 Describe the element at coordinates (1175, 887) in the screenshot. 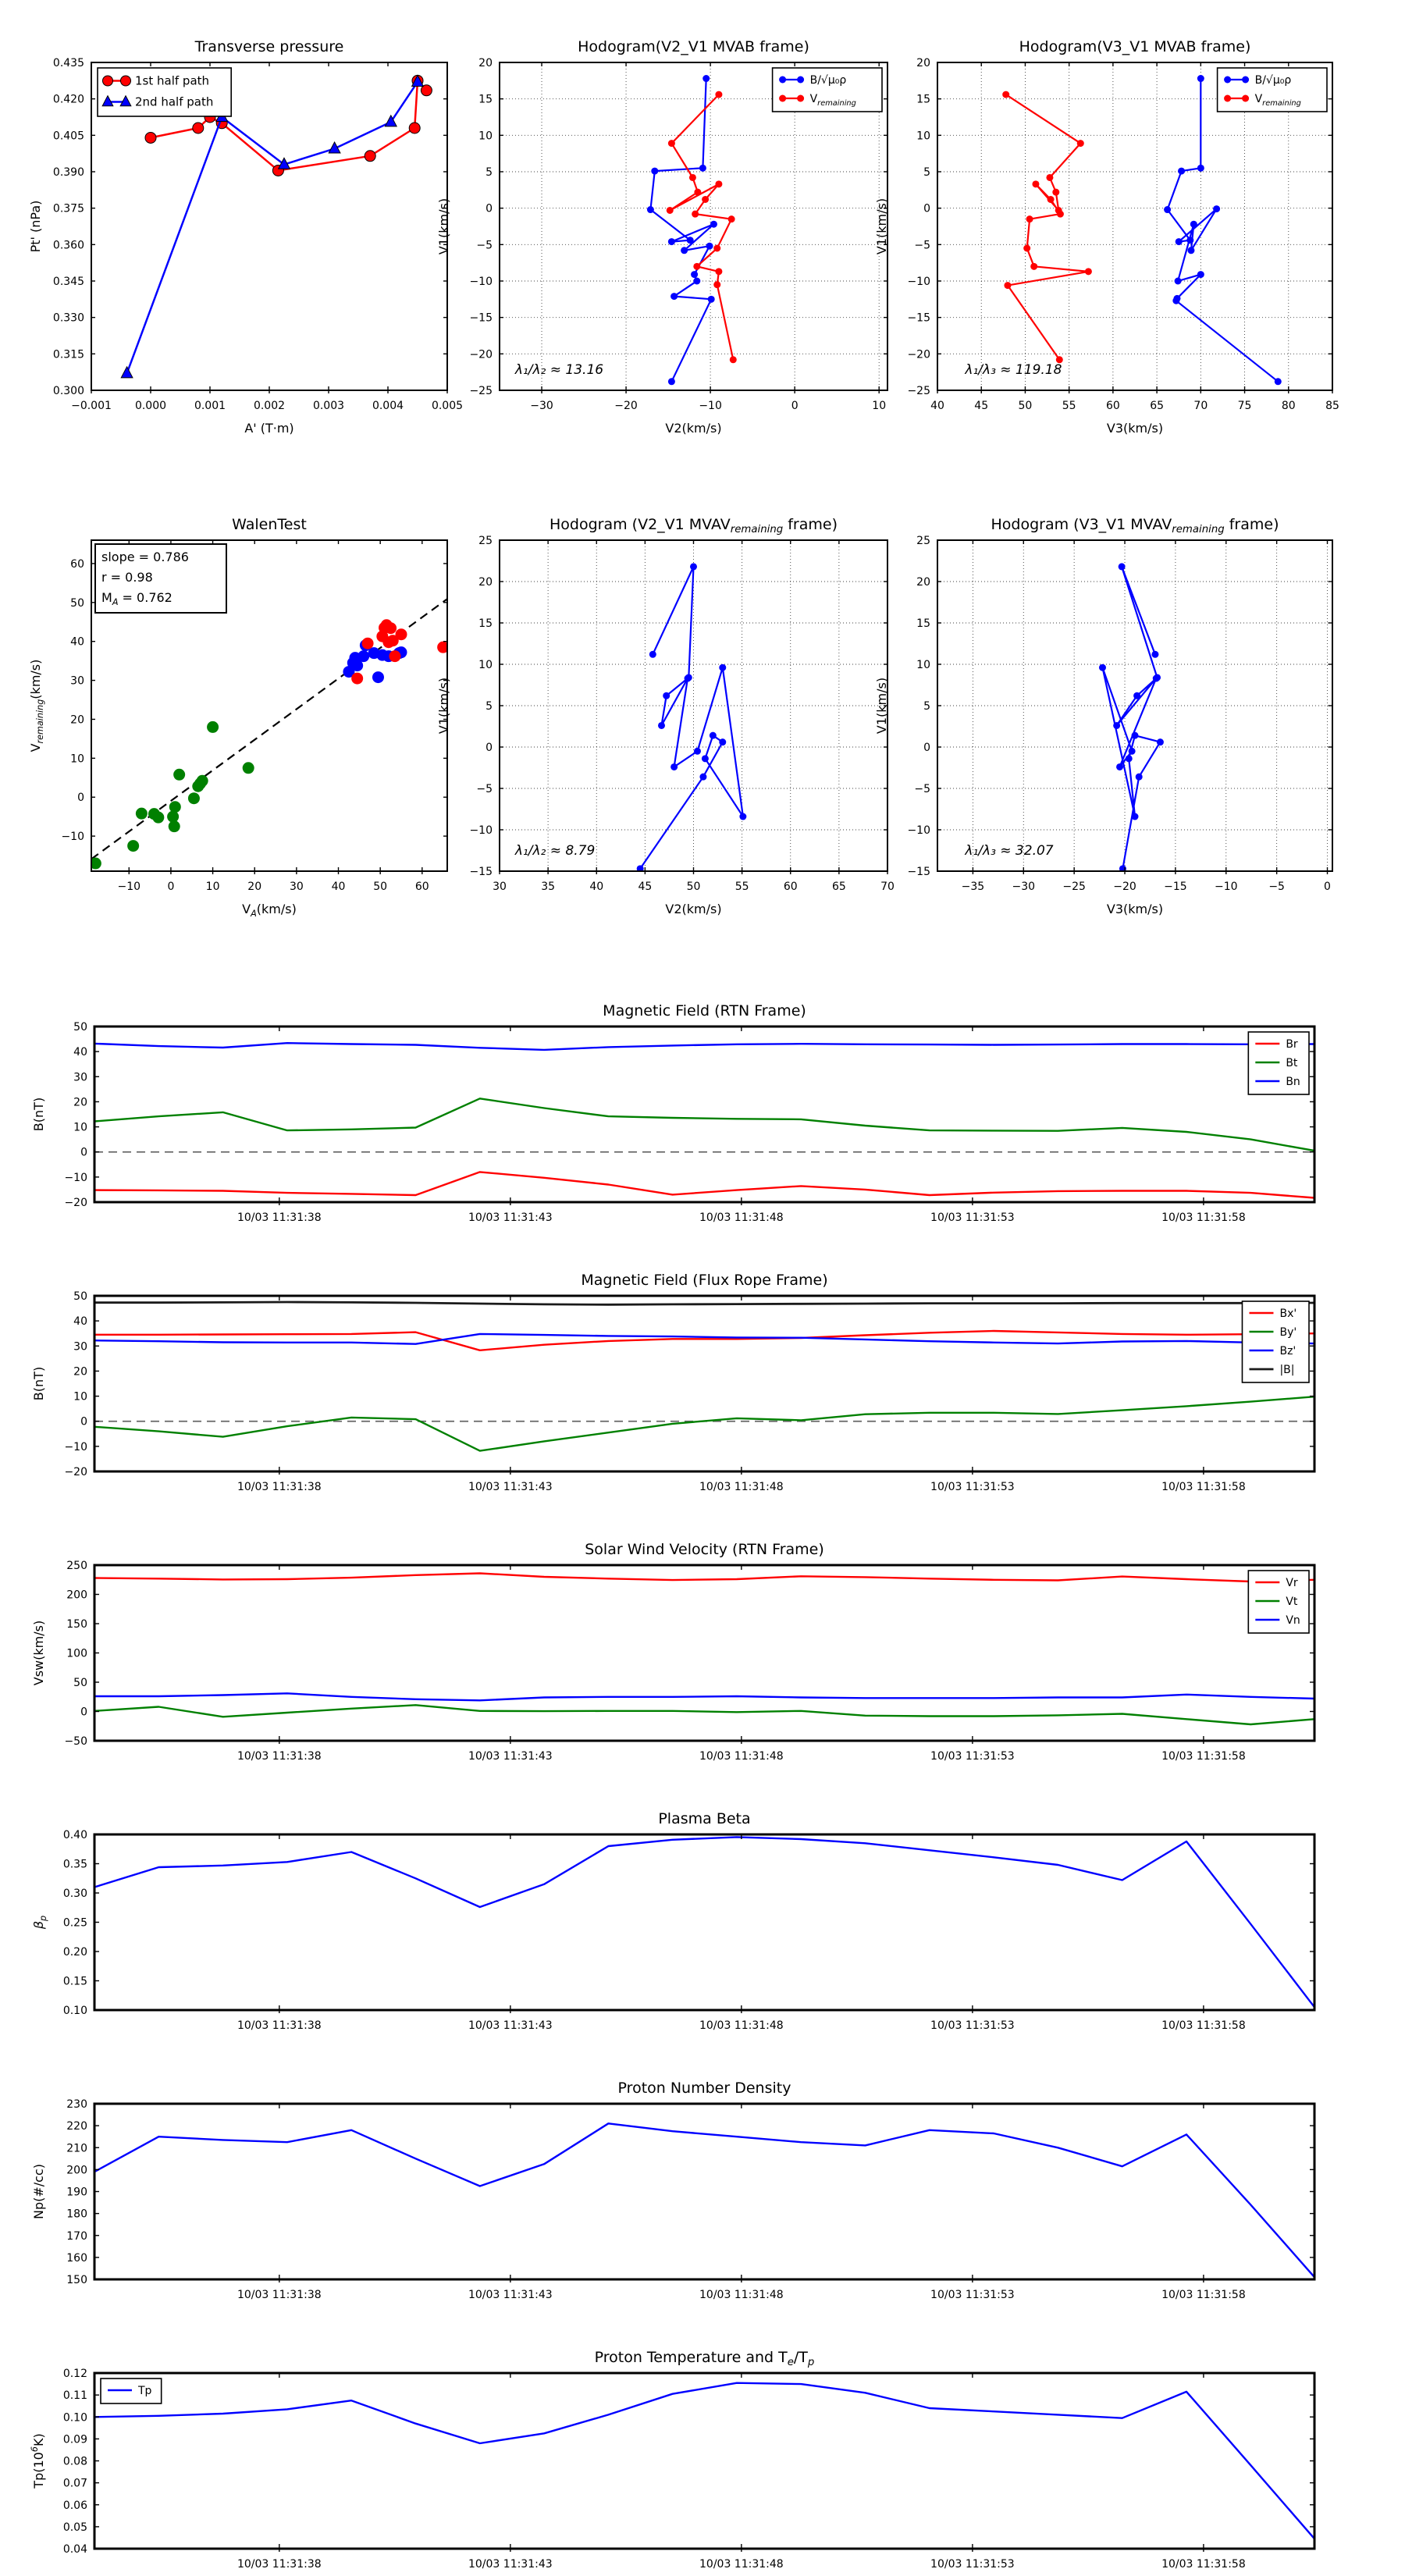

I see `x-tick-label: −15` at that location.